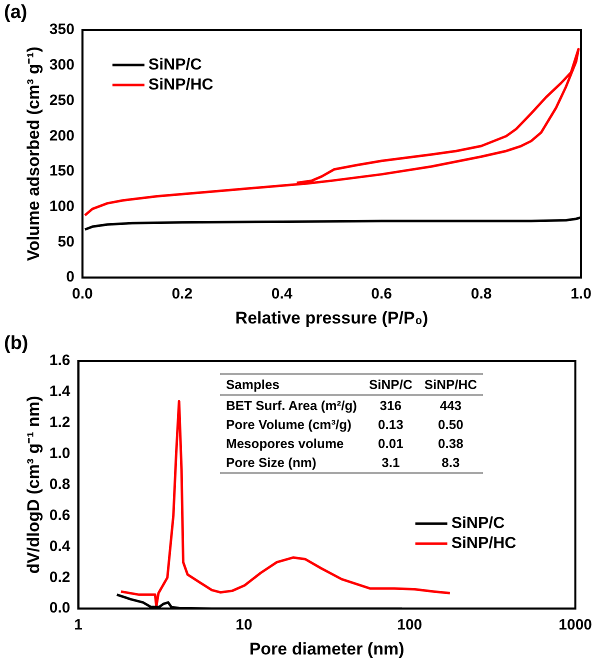 This screenshot has height=663, width=595. Describe the element at coordinates (288, 425) in the screenshot. I see `annotation: Pore Volume (cm³/g)` at that location.